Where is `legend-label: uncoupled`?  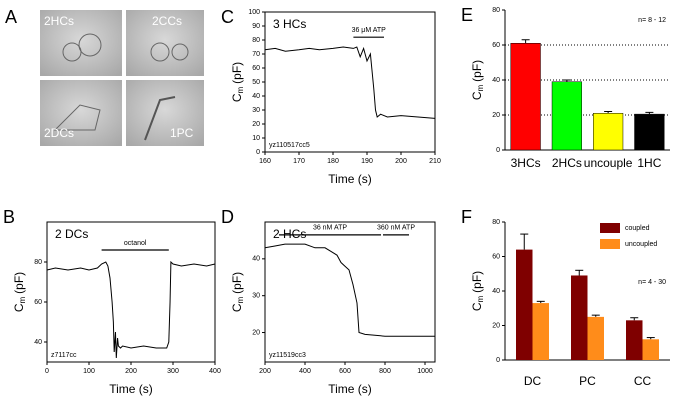 legend-label: uncoupled is located at coordinates (641, 244).